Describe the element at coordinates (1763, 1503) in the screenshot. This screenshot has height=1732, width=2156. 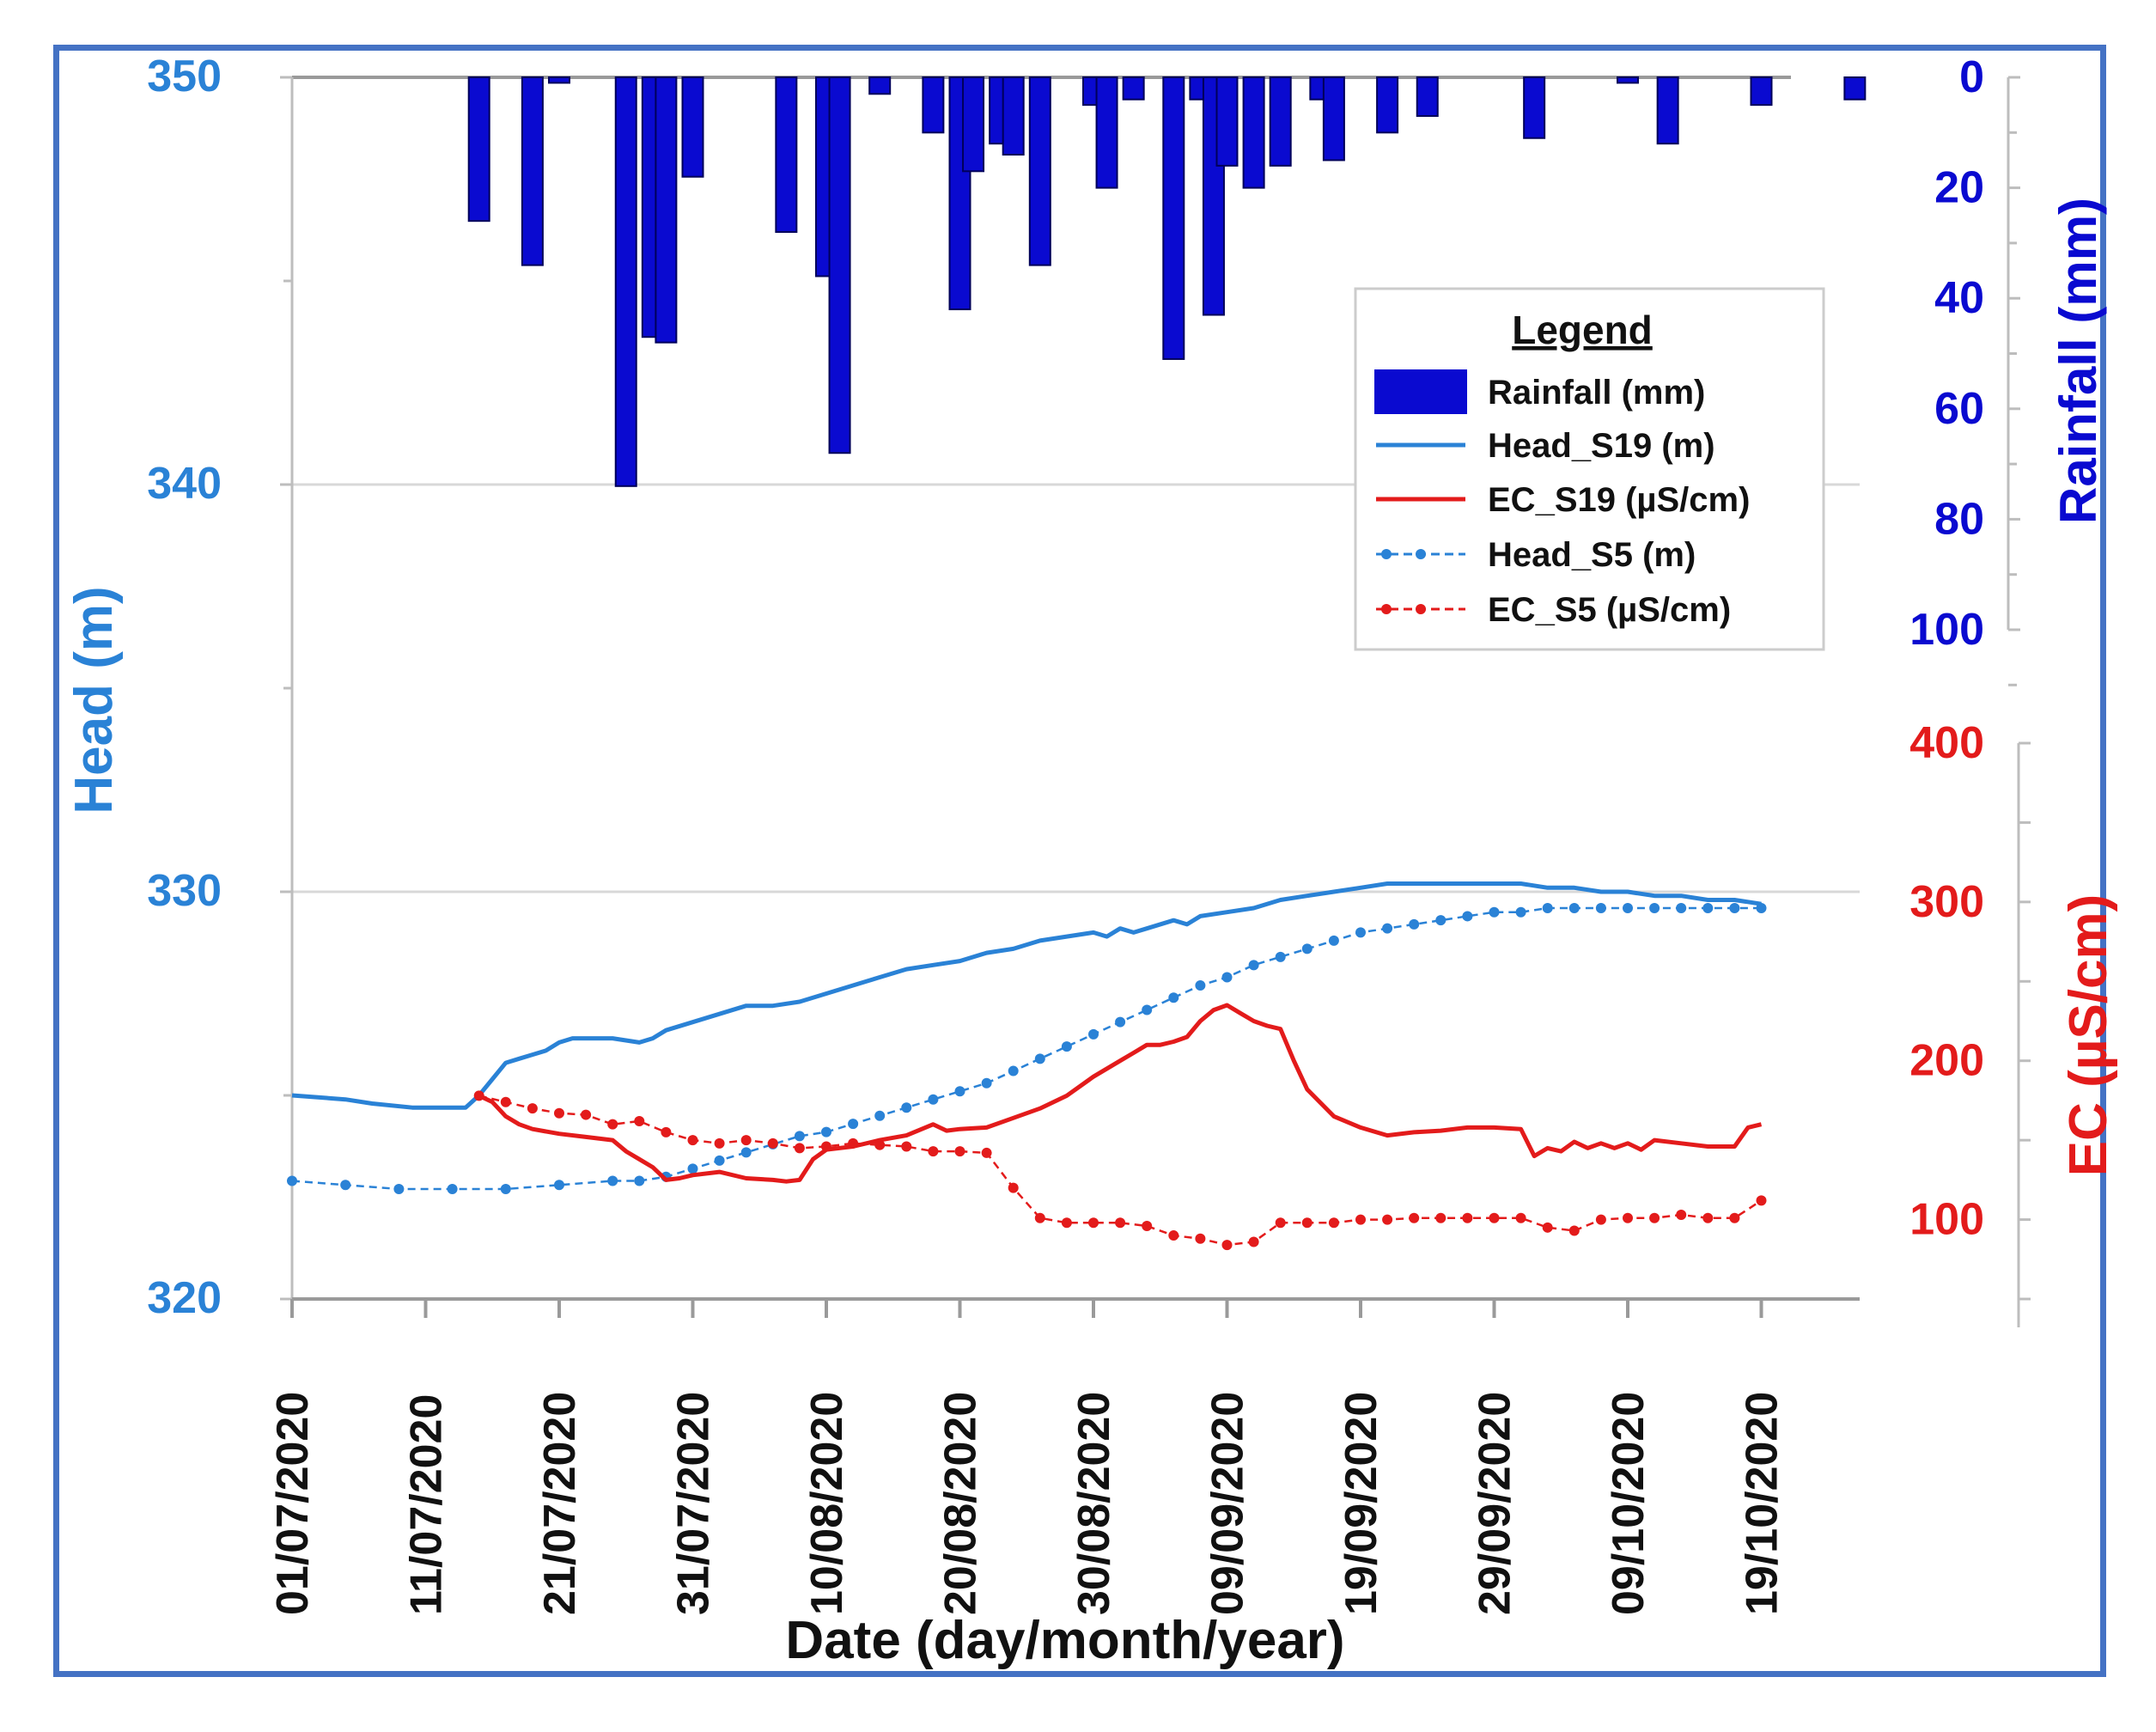
I see `x-tick-label-11: 19/10/2020` at that location.